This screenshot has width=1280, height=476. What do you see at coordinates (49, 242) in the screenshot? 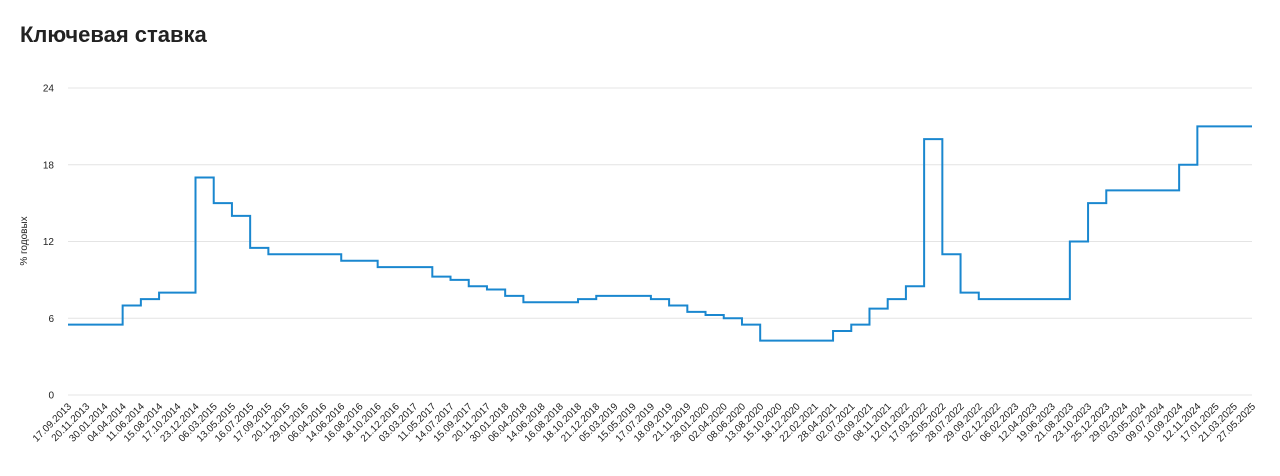
I see `y-tick-label: 12` at bounding box center [49, 242].